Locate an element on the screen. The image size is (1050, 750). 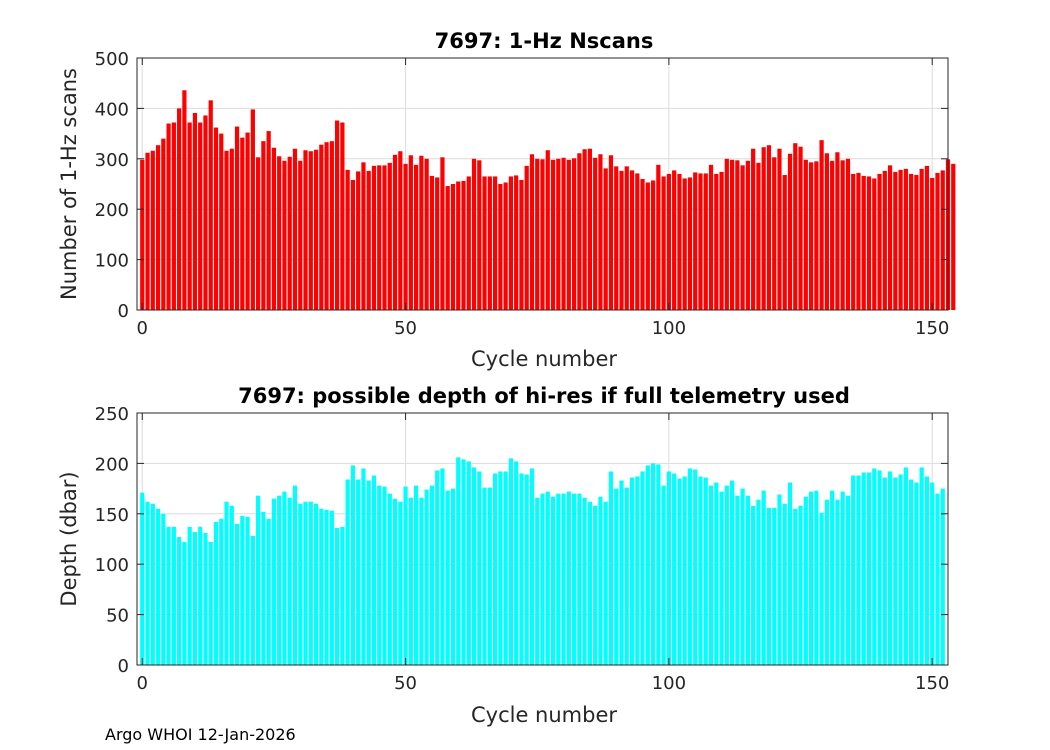
y-tick-label: 50 is located at coordinates (117, 616).